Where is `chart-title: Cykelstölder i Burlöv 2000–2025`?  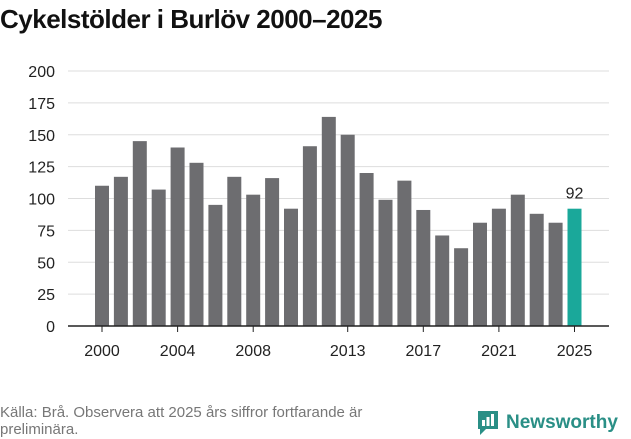
chart-title: Cykelstölder i Burlöv 2000–2025 is located at coordinates (191, 19).